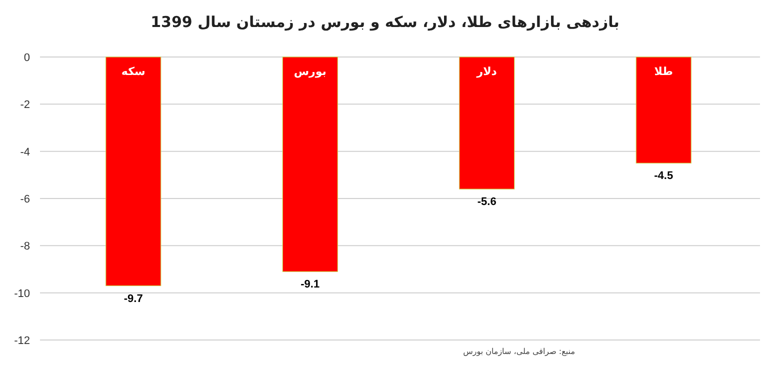 This screenshot has width=768, height=372. I want to click on x-tick-label: دلار, so click(487, 71).